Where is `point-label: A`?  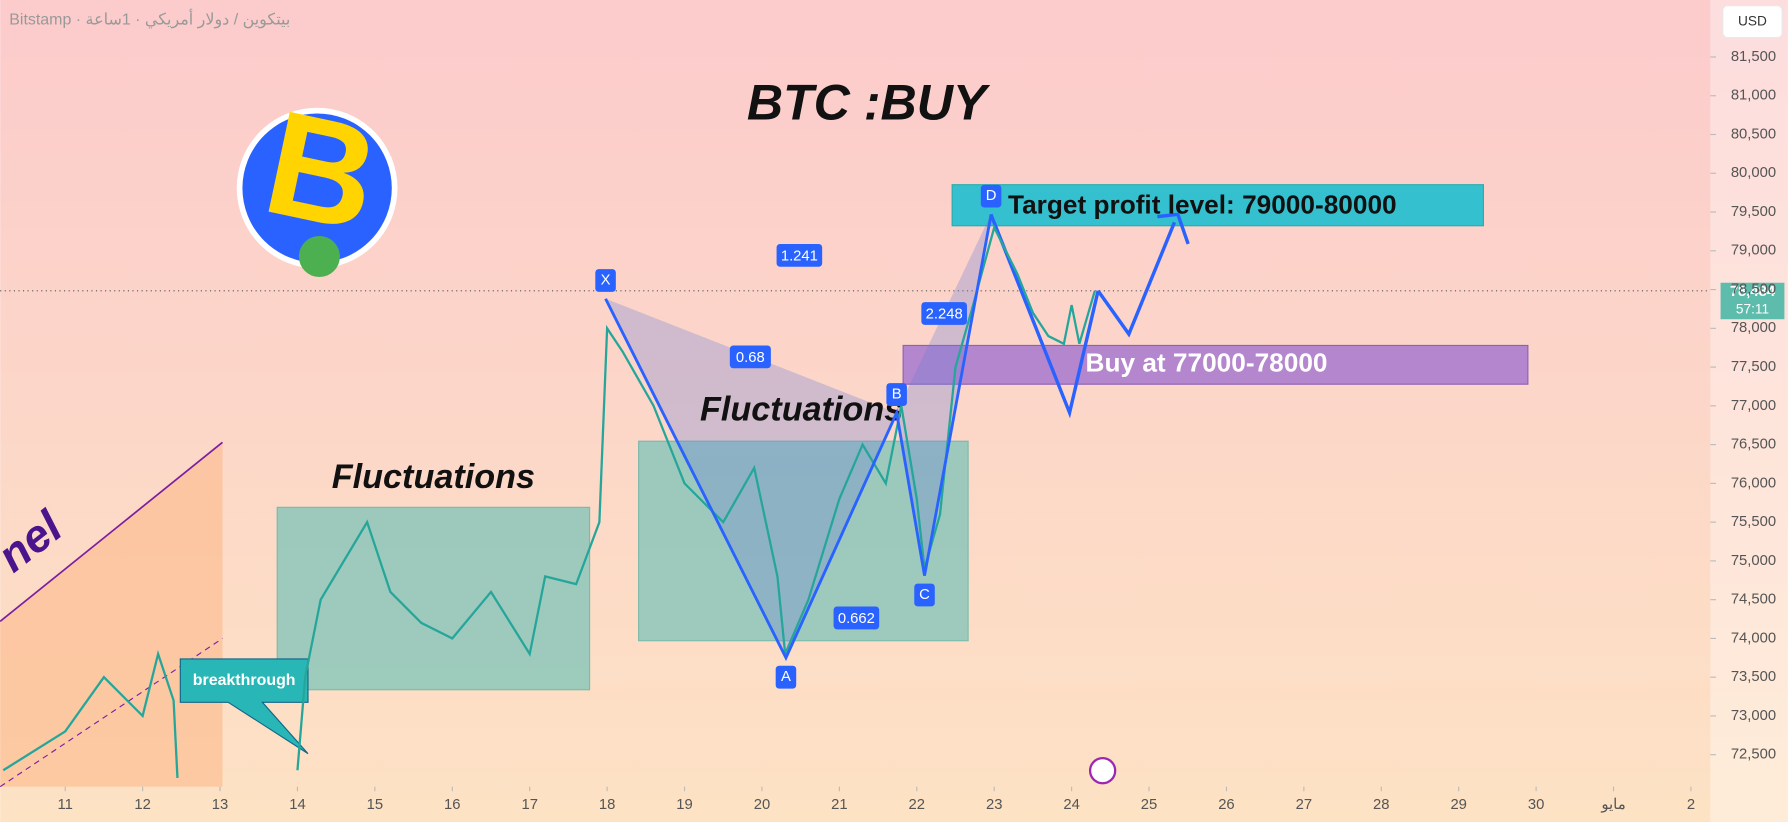 point-label: A is located at coordinates (786, 677).